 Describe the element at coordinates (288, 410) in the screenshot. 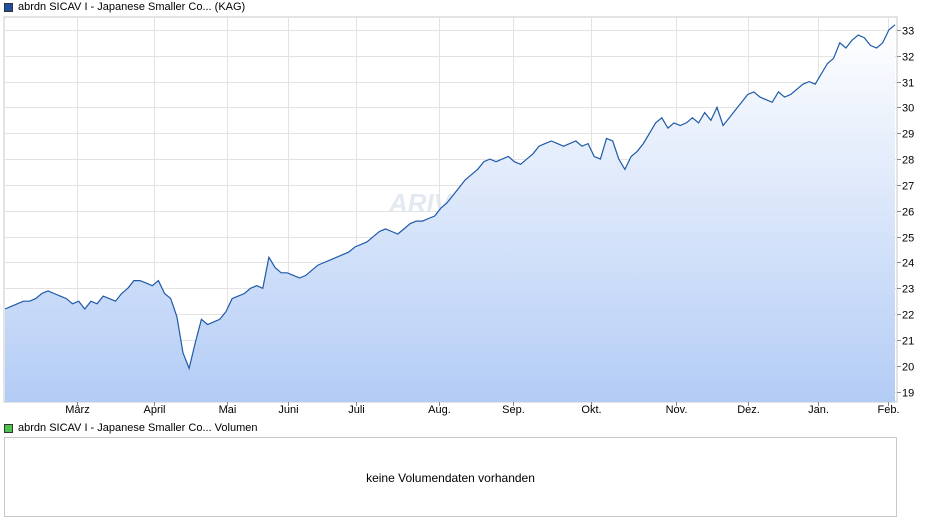

I see `x-tick-label: Juni` at that location.